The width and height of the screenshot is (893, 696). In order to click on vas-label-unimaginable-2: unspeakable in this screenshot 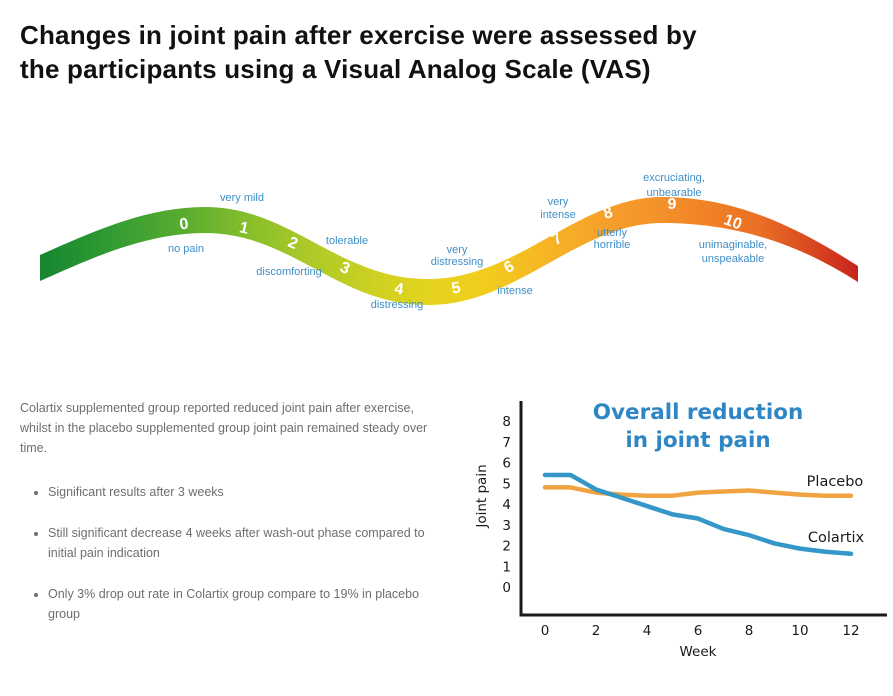, I will do `click(733, 259)`.